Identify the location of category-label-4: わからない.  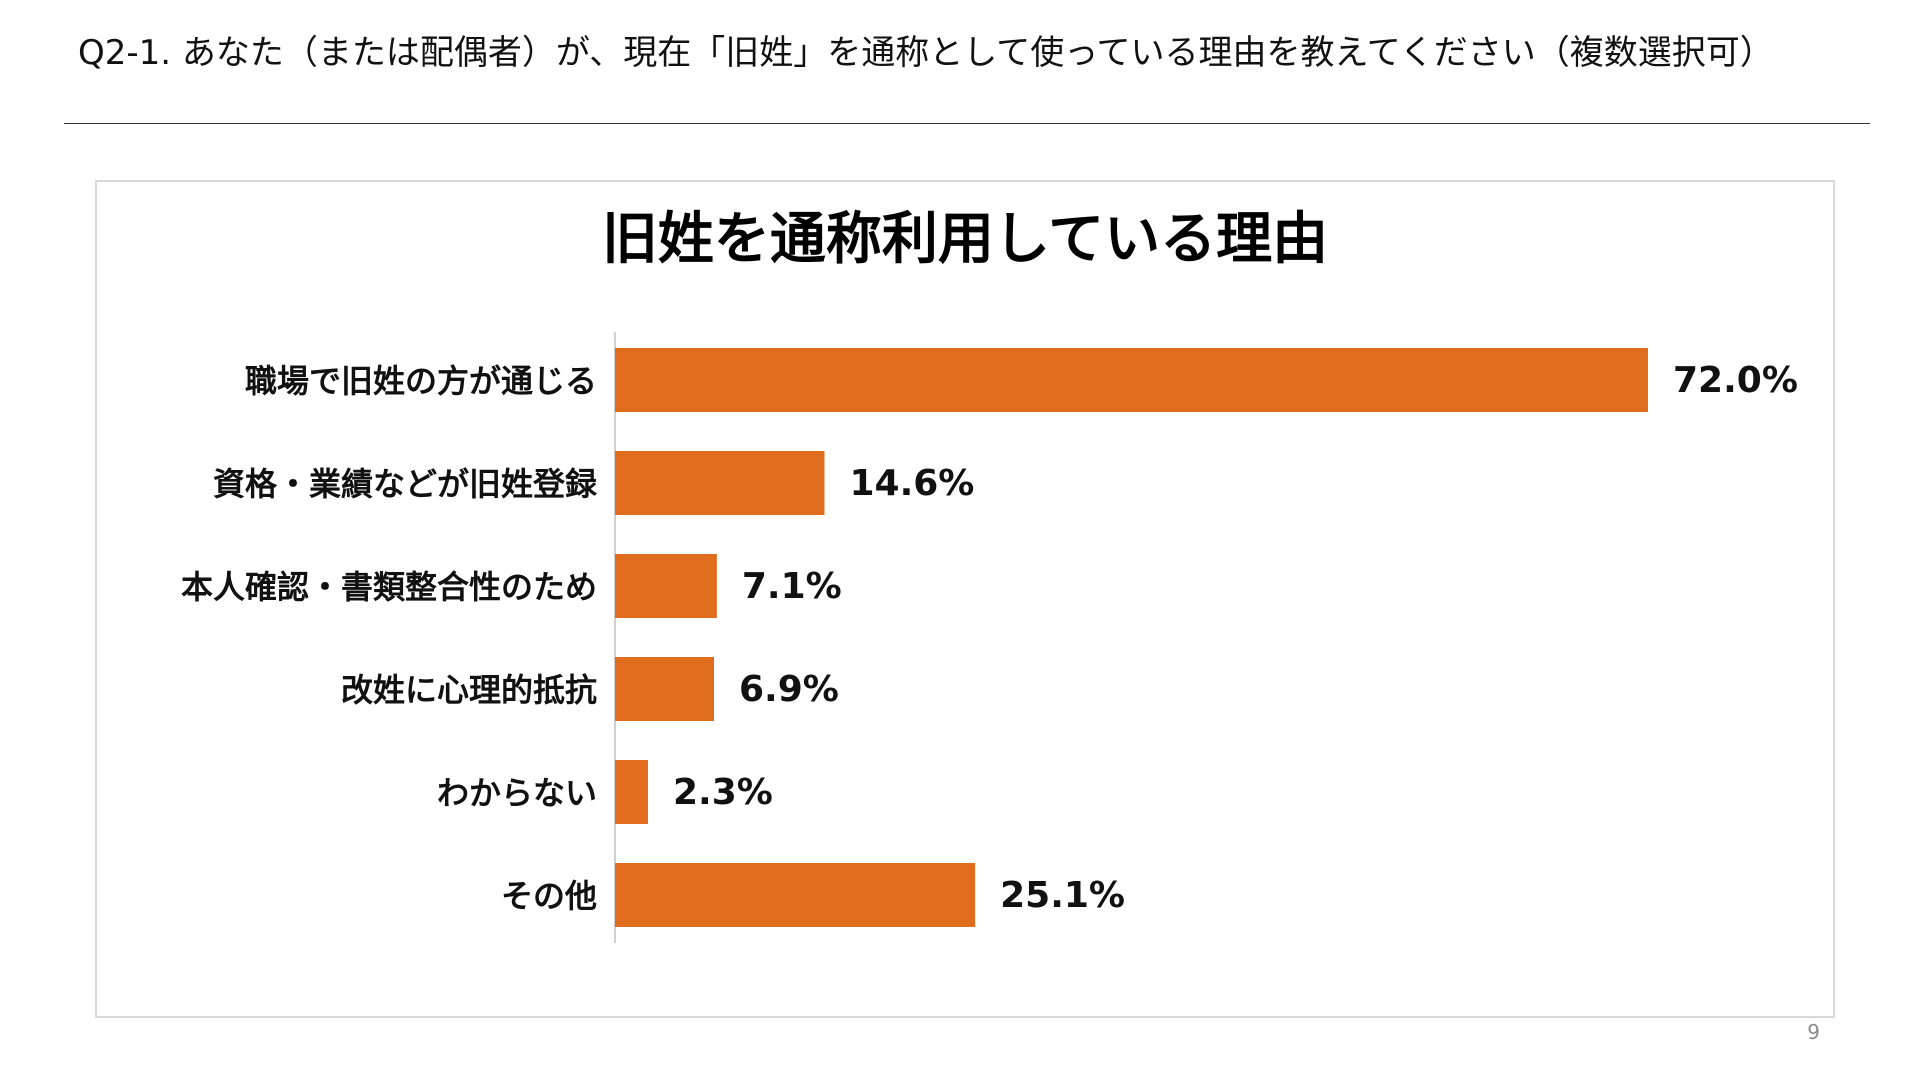
(517, 793).